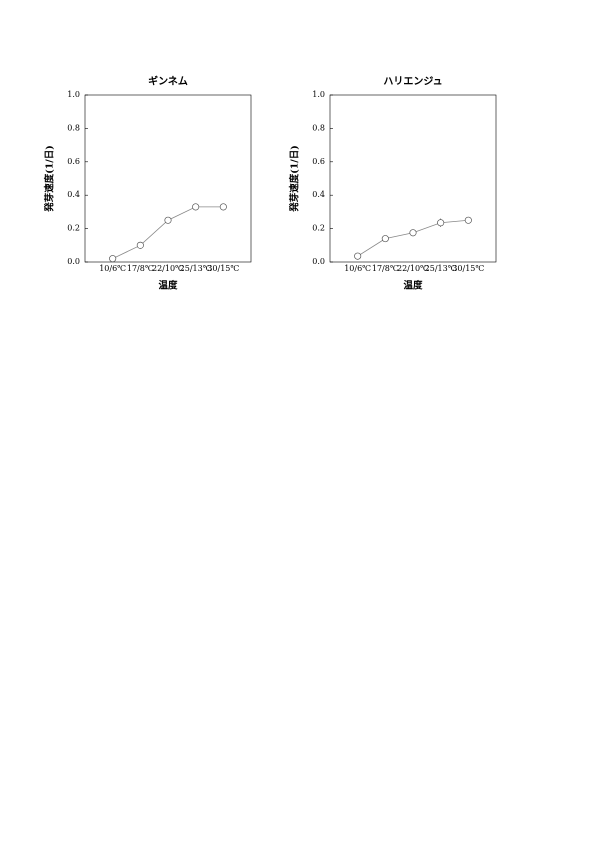 Image resolution: width=595 pixels, height=842 pixels. I want to click on chart-title: ギンネム, so click(168, 81).